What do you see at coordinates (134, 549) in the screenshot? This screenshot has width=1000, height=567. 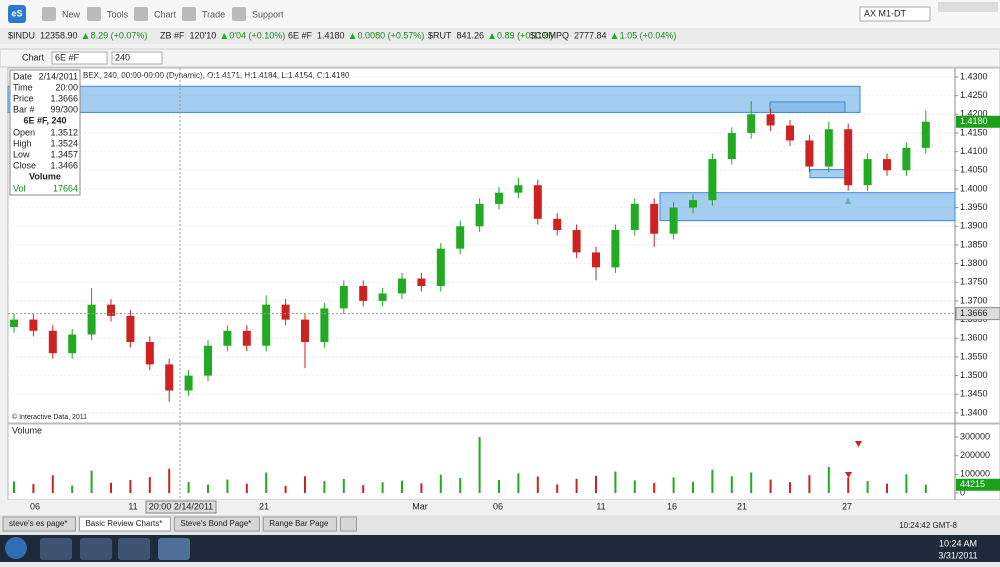 I see `taskbar-media` at bounding box center [134, 549].